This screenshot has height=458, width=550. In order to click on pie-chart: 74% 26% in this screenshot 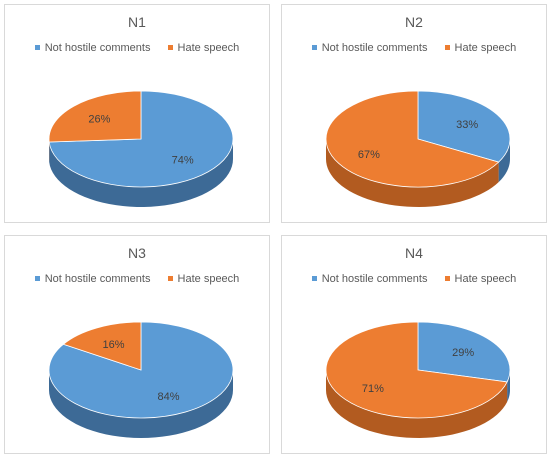, I will do `click(141, 148)`.